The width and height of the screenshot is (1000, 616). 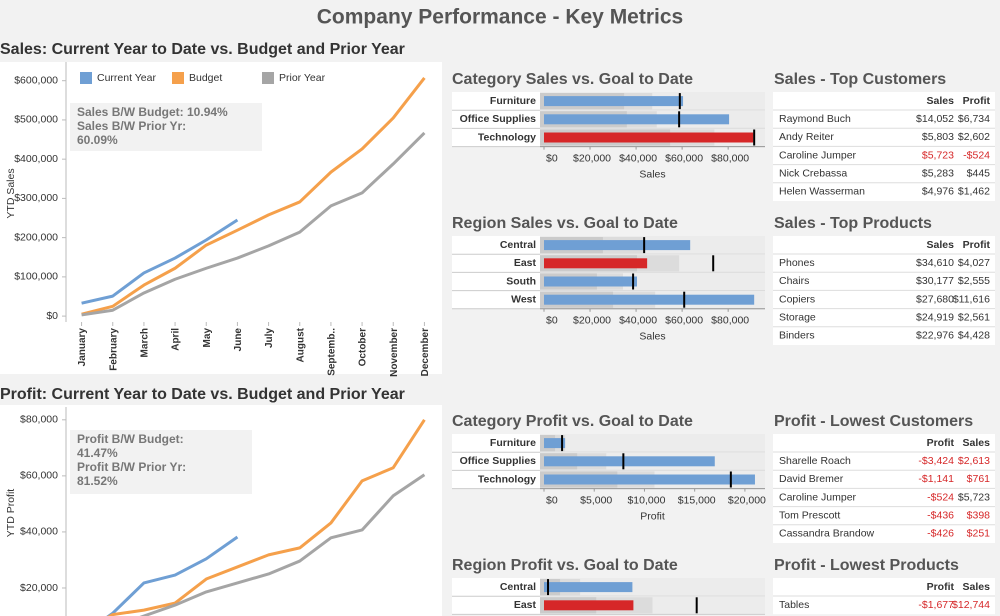 What do you see at coordinates (853, 223) in the screenshot?
I see `table-title: Sales - Top Products` at bounding box center [853, 223].